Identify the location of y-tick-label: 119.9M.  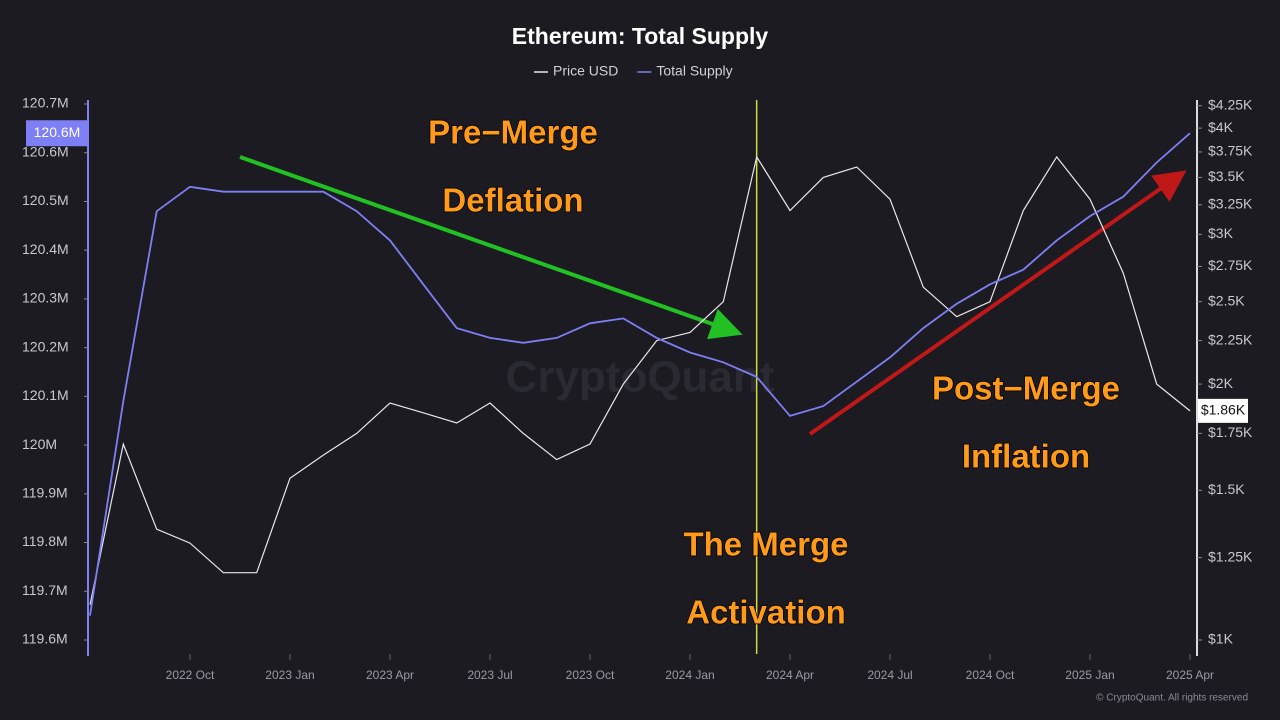
(45, 493).